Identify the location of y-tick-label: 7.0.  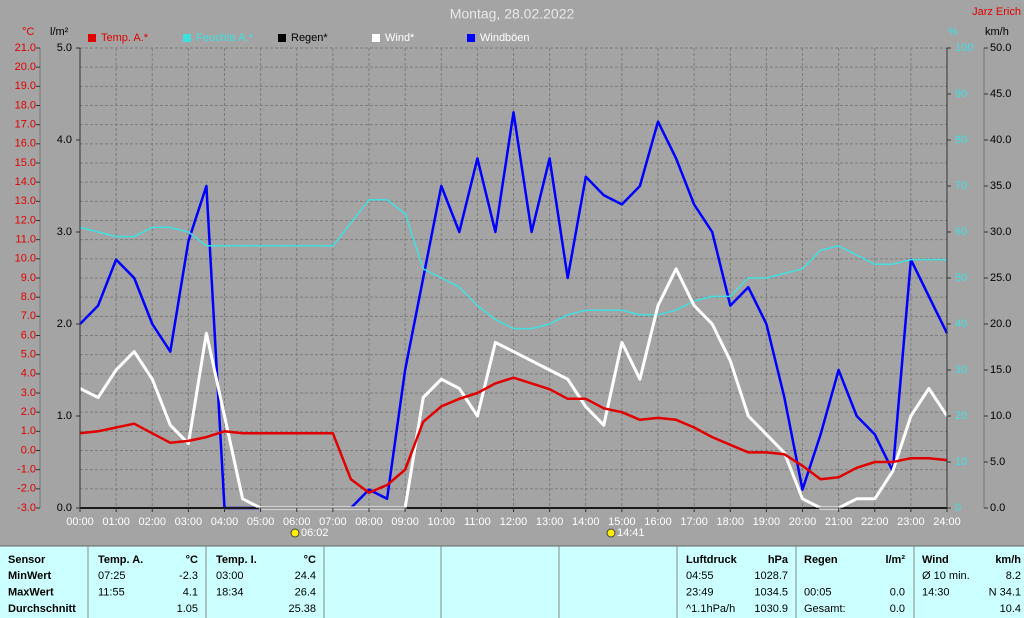
(28, 316).